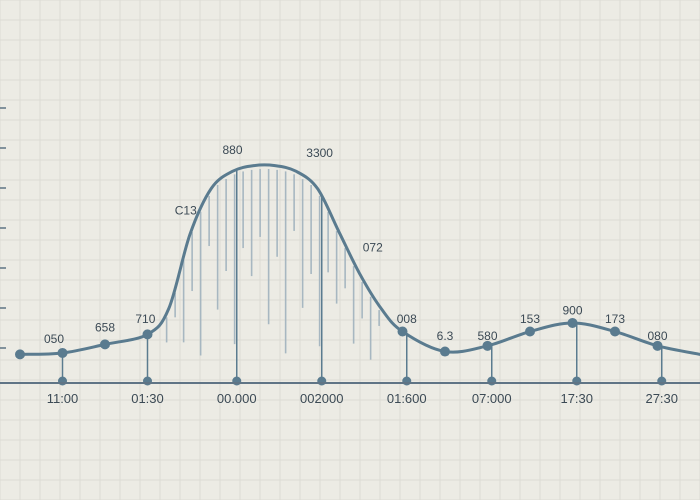  Describe the element at coordinates (105, 328) in the screenshot. I see `data-label: 658` at that location.